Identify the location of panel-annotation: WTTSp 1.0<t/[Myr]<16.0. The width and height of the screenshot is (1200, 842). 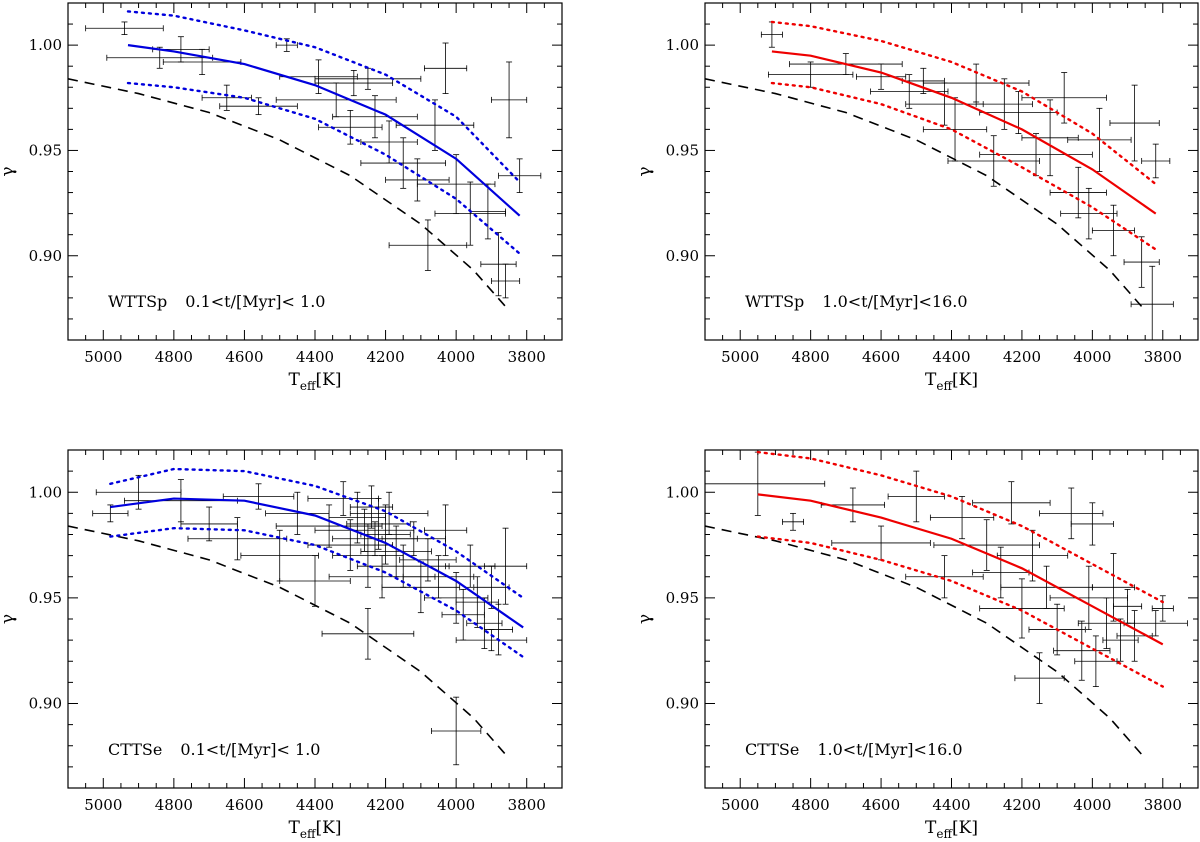
(856, 301).